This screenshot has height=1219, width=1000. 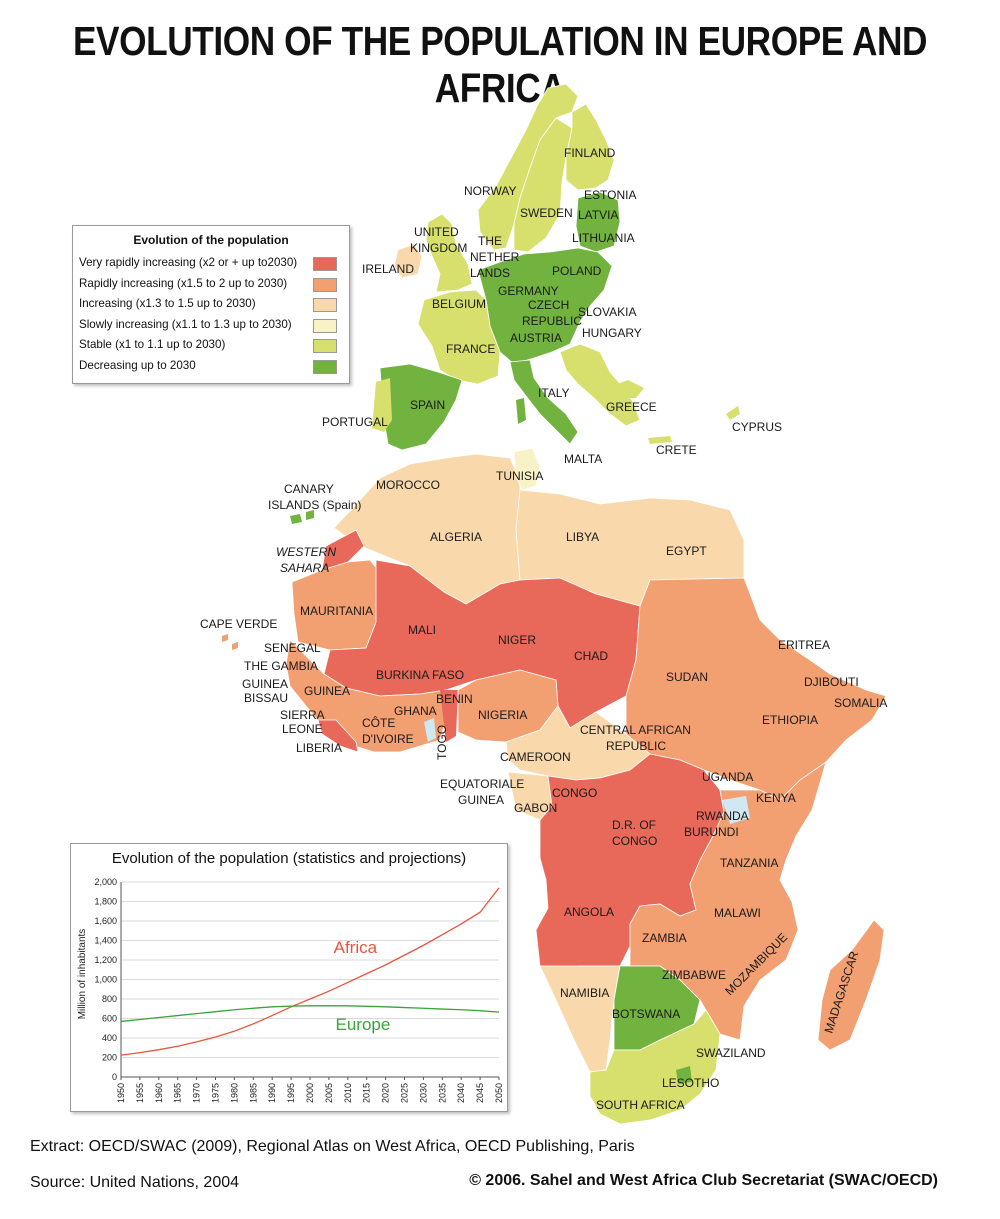 What do you see at coordinates (490, 273) in the screenshot?
I see `label-netherlands-3: LANDS` at bounding box center [490, 273].